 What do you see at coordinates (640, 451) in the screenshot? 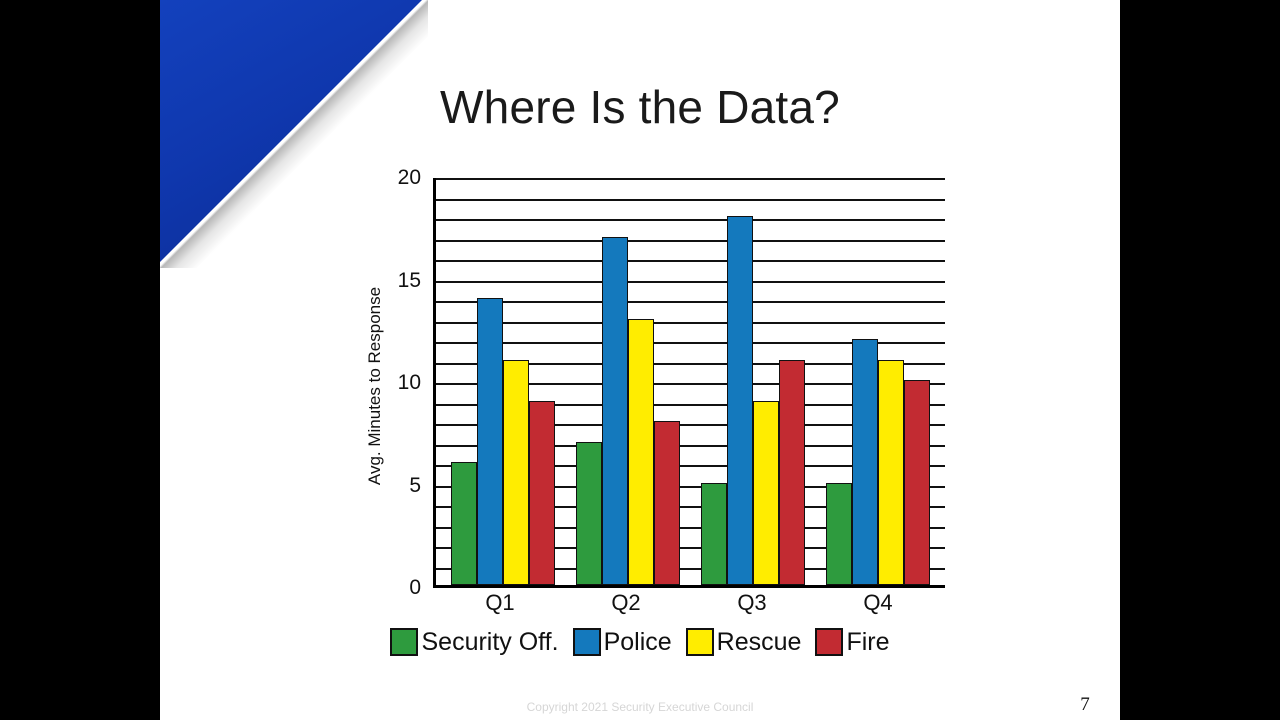
I see `bar-q2-rescue` at bounding box center [640, 451].